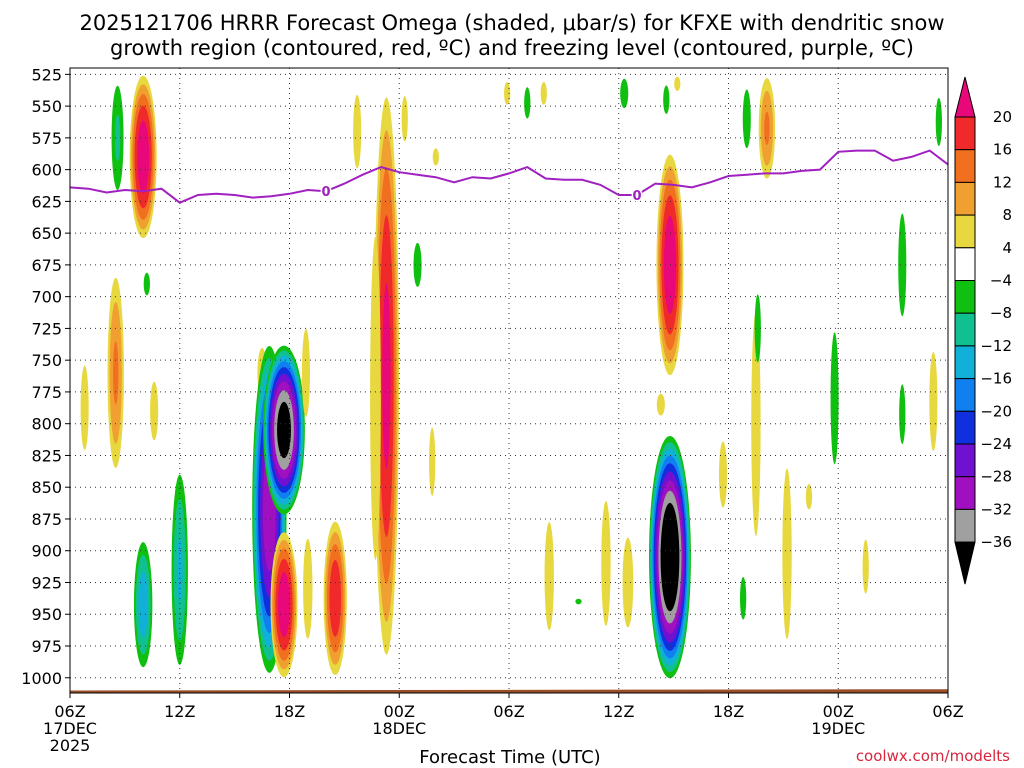 The width and height of the screenshot is (1024, 768). I want to click on freezing-level-label: 0, so click(637, 196).